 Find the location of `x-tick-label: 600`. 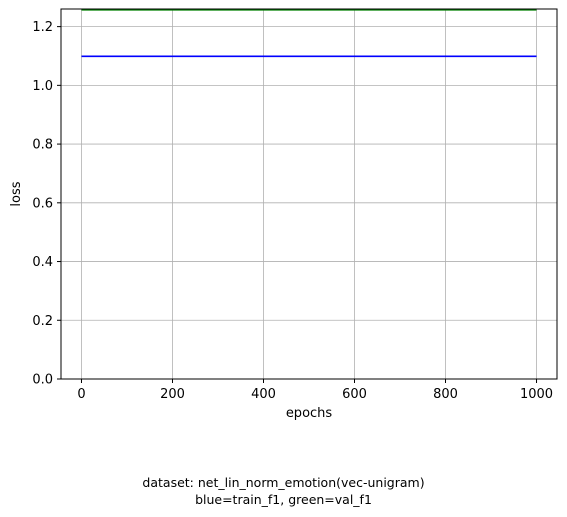

x-tick-label: 600 is located at coordinates (354, 394).